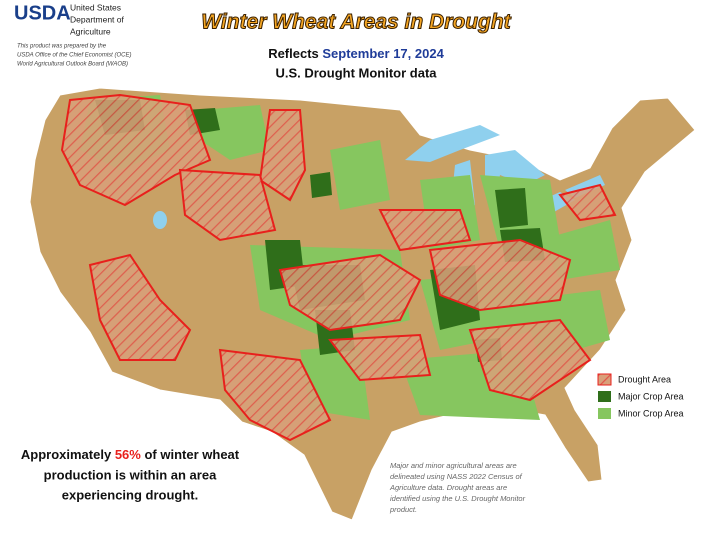 This screenshot has width=707, height=533. I want to click on legend-label: Major Crop Area, so click(651, 396).